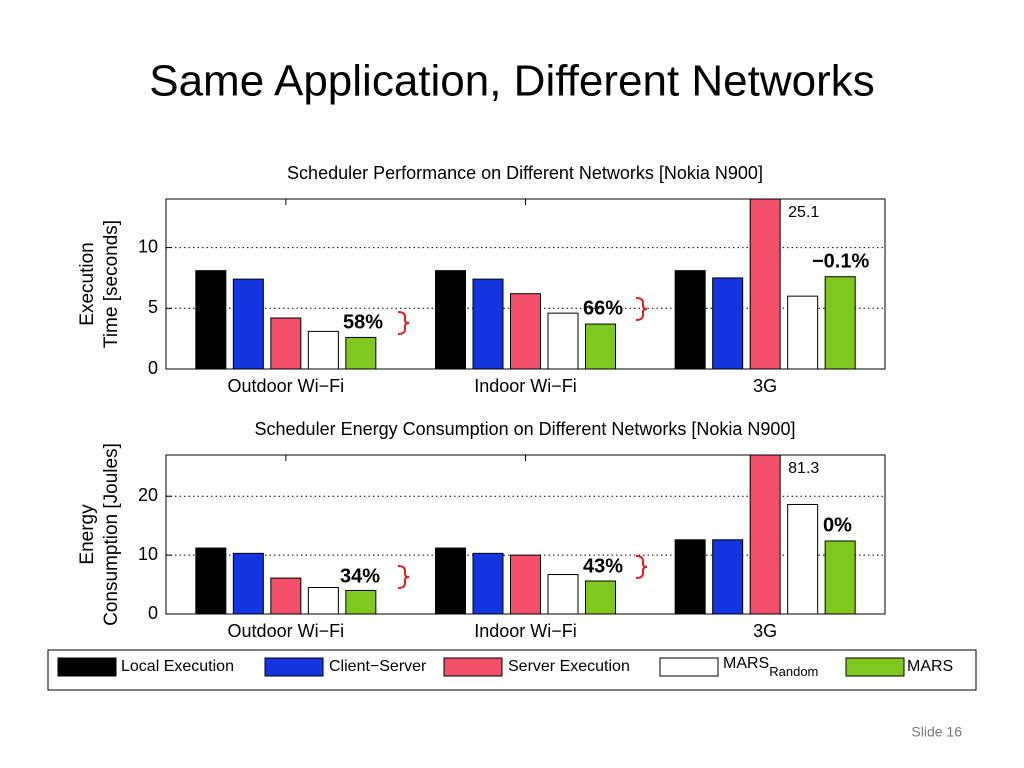  I want to click on y-tick-label: 20, so click(148, 495).